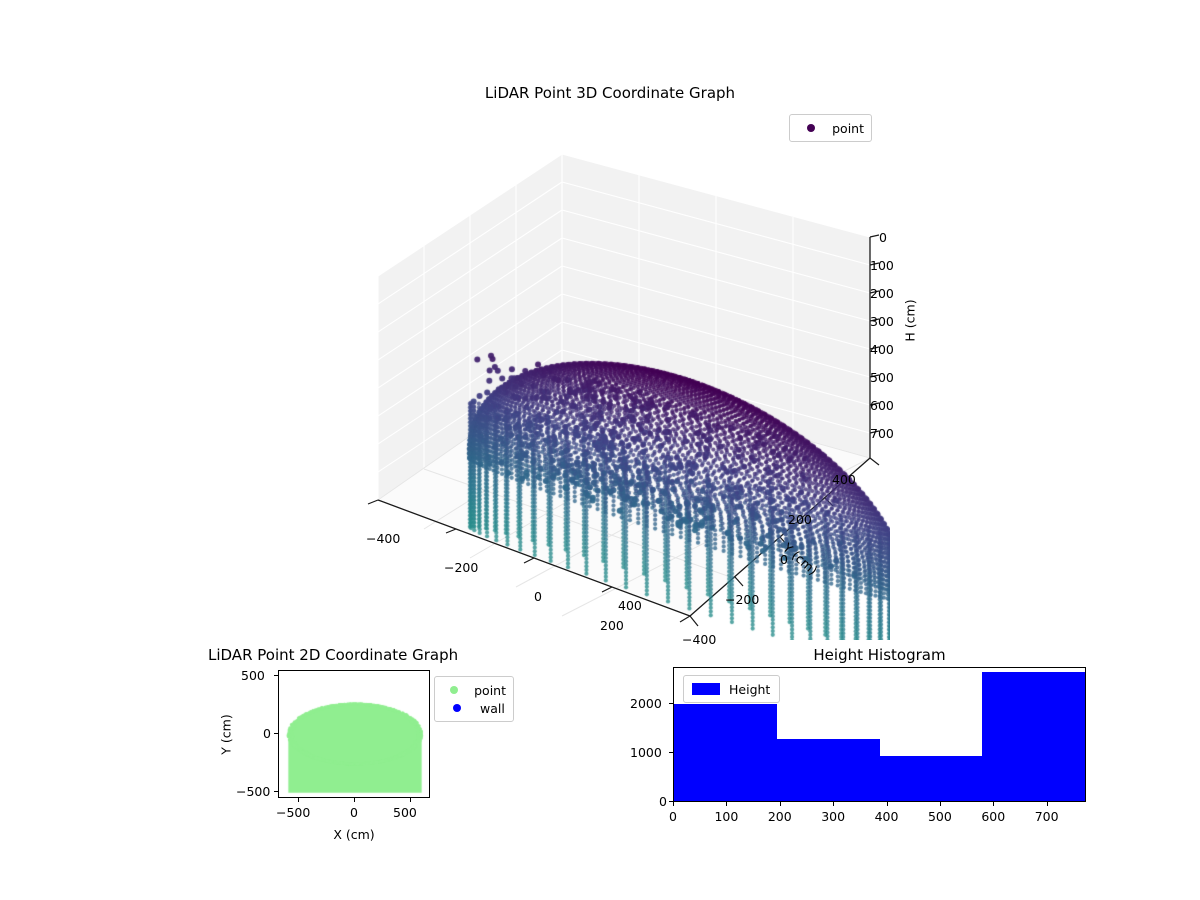 The width and height of the screenshot is (1200, 900). I want to click on z-tick-500: 500, so click(882, 377).